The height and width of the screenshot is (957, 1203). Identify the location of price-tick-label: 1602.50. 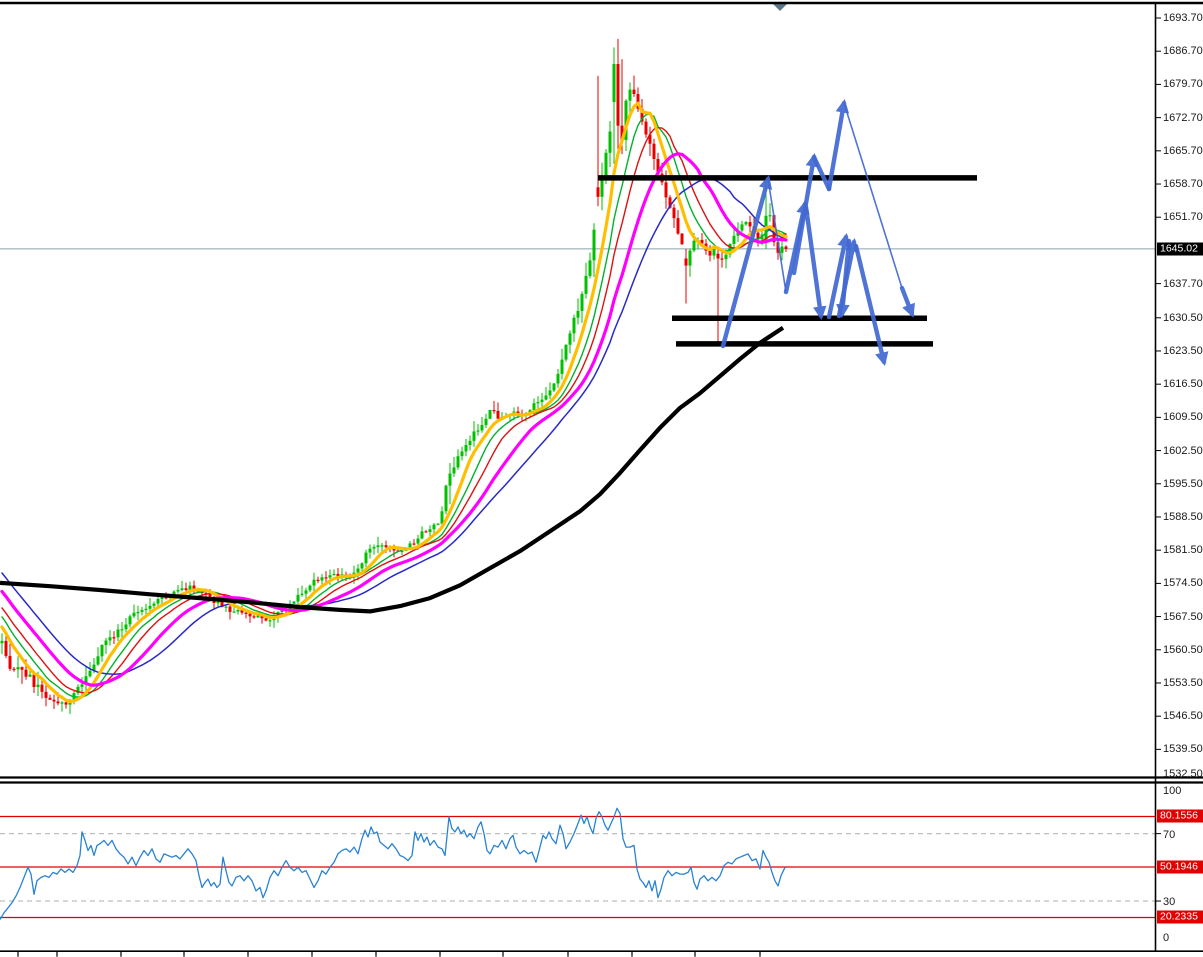
(1183, 450).